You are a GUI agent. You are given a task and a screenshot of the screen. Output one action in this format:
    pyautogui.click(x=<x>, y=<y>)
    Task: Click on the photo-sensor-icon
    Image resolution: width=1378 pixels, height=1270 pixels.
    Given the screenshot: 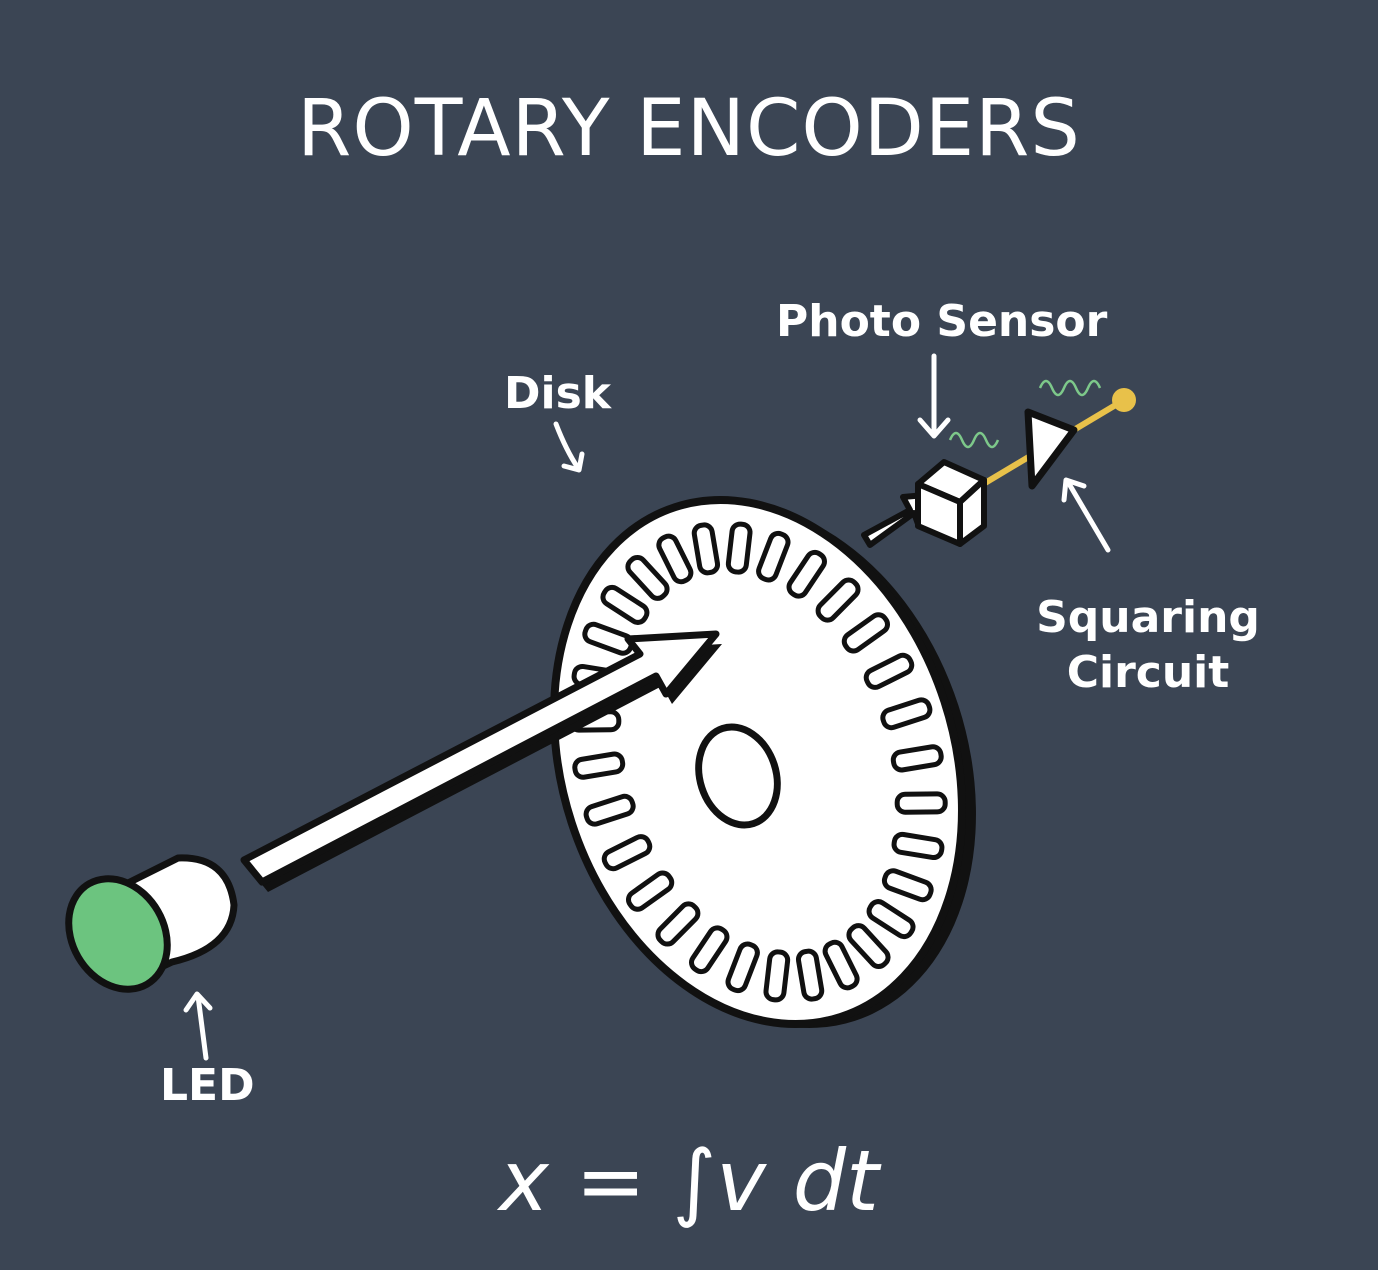 What is the action you would take?
    pyautogui.click(x=951, y=503)
    